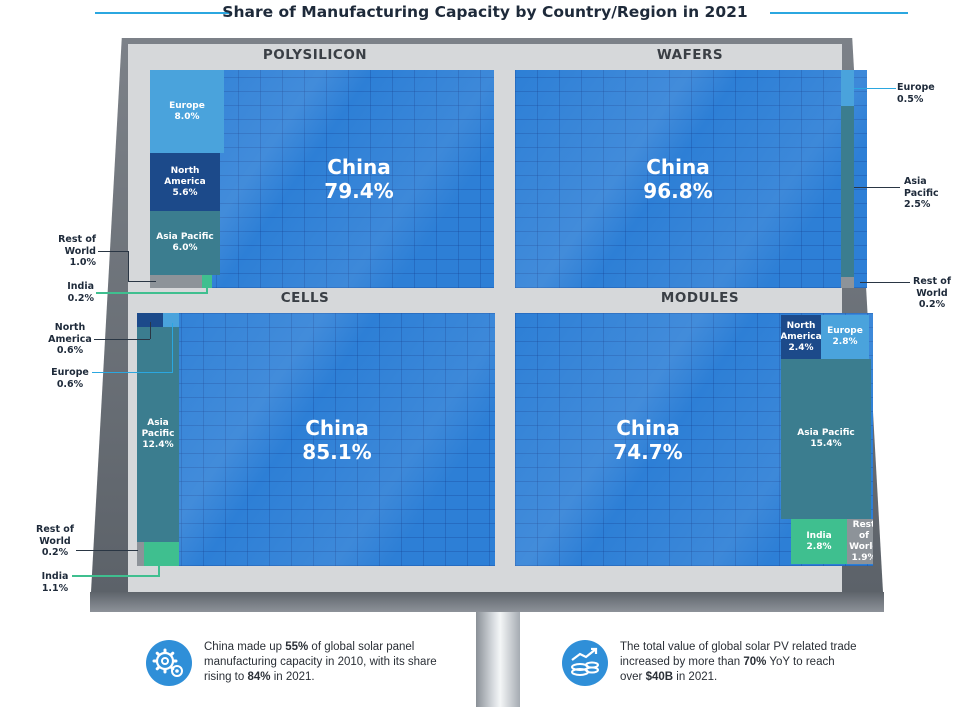  I want to click on footnote-left-t1: China made up, so click(245, 647).